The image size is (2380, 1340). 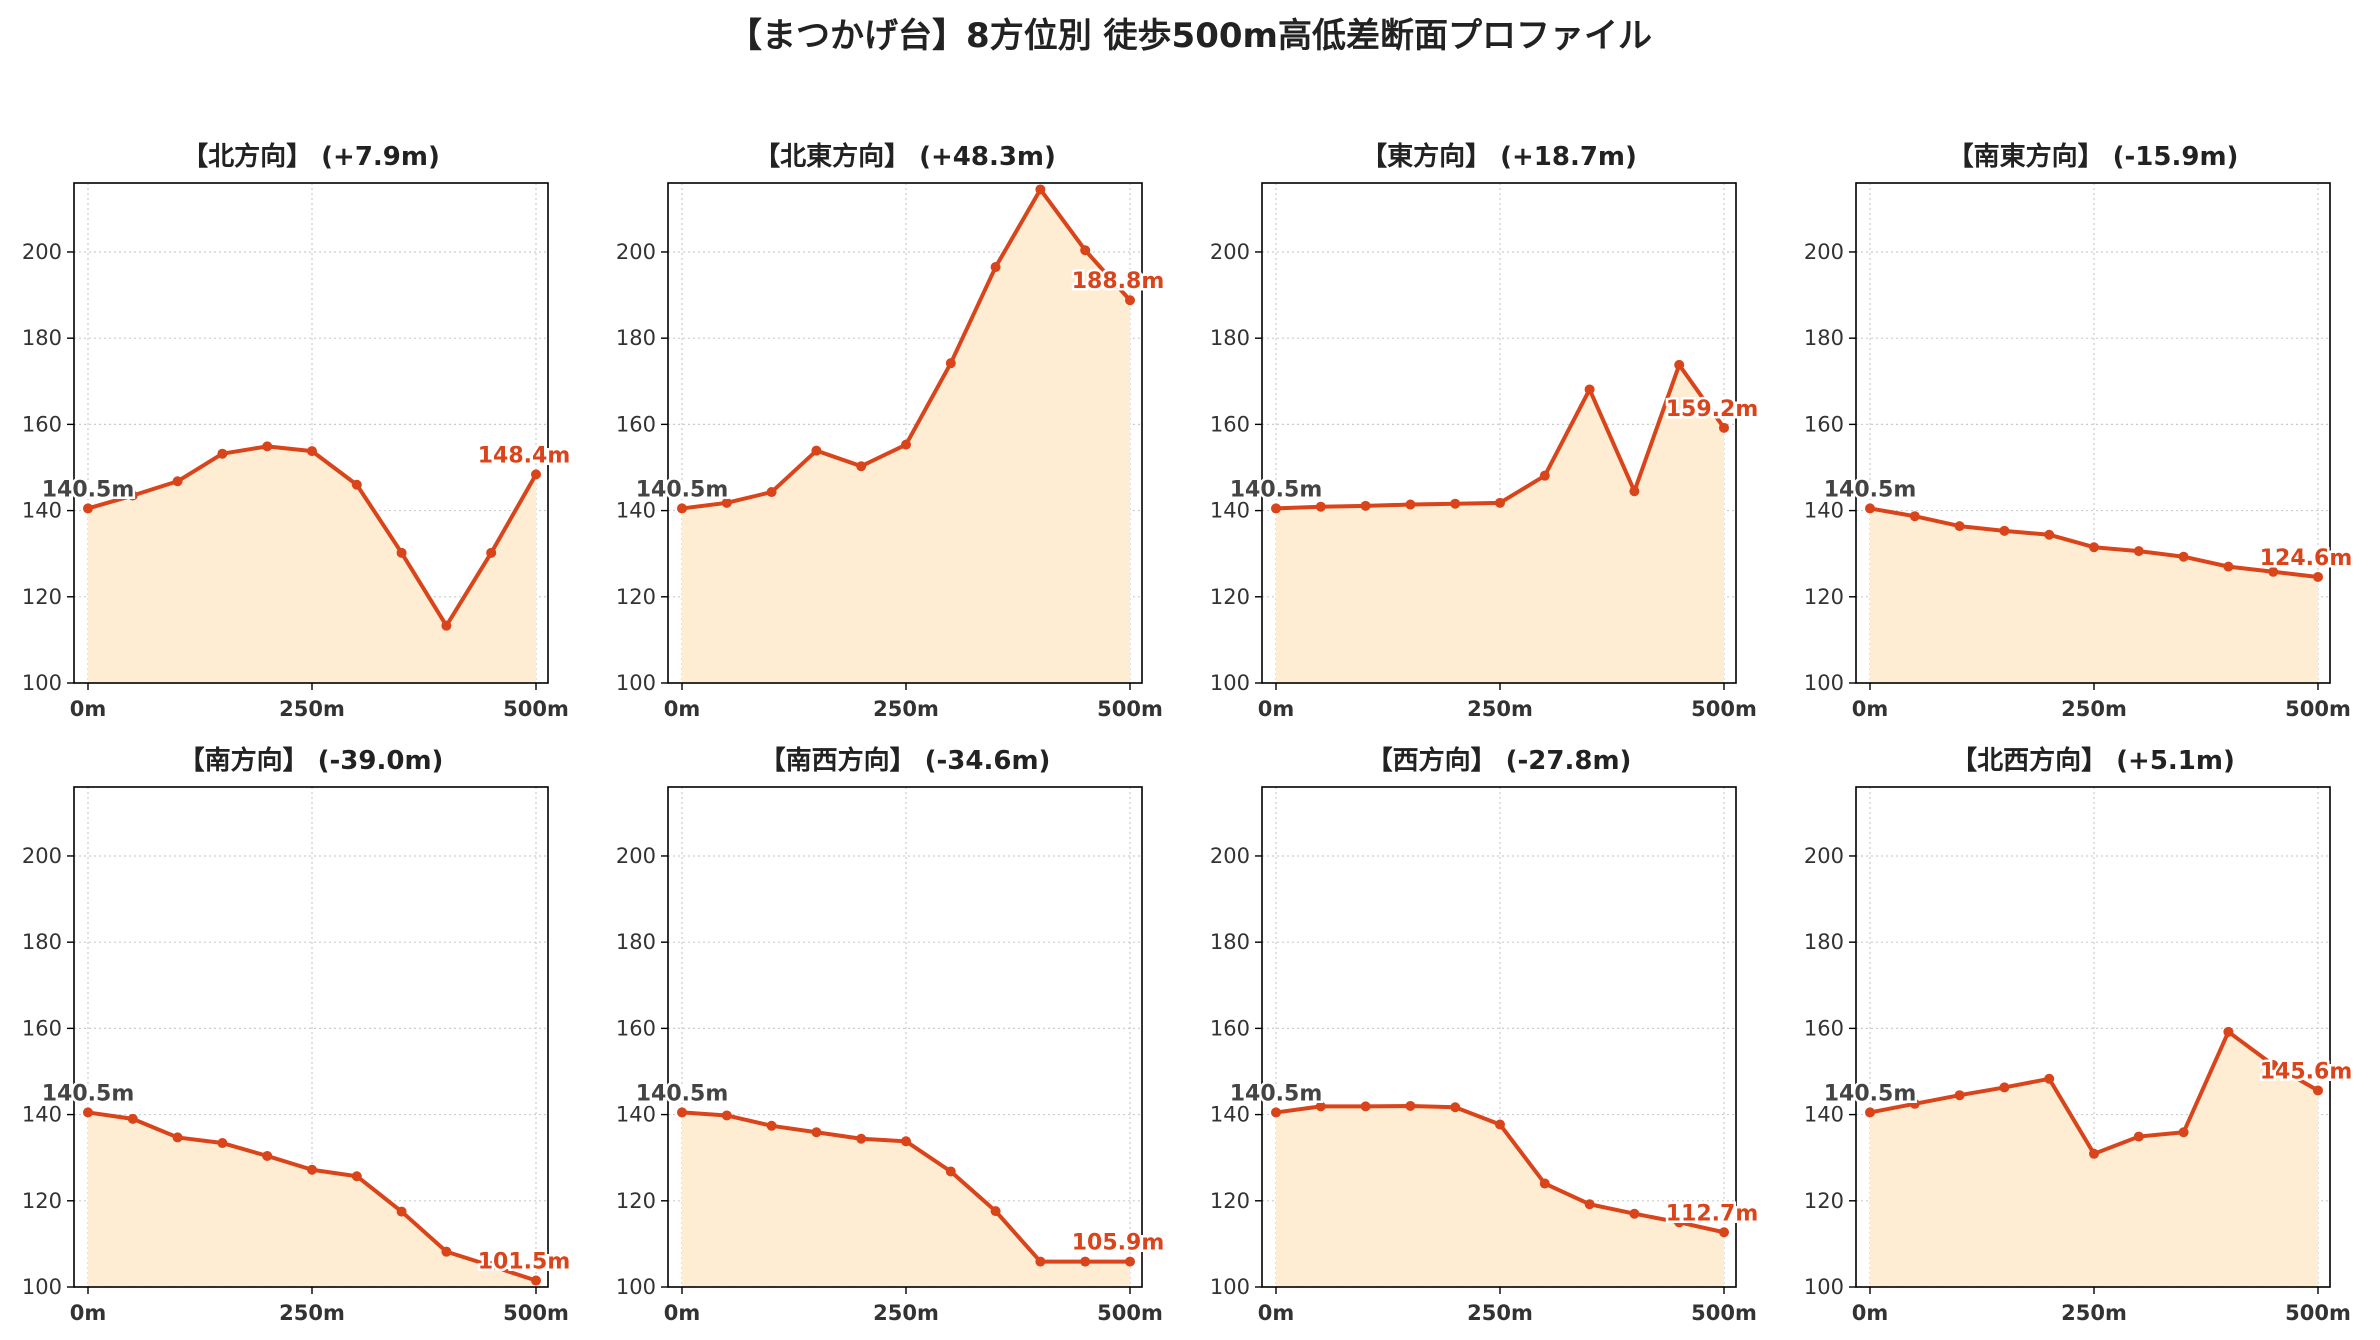 What do you see at coordinates (1118, 1243) in the screenshot?
I see `end-value-label: 105.9m` at bounding box center [1118, 1243].